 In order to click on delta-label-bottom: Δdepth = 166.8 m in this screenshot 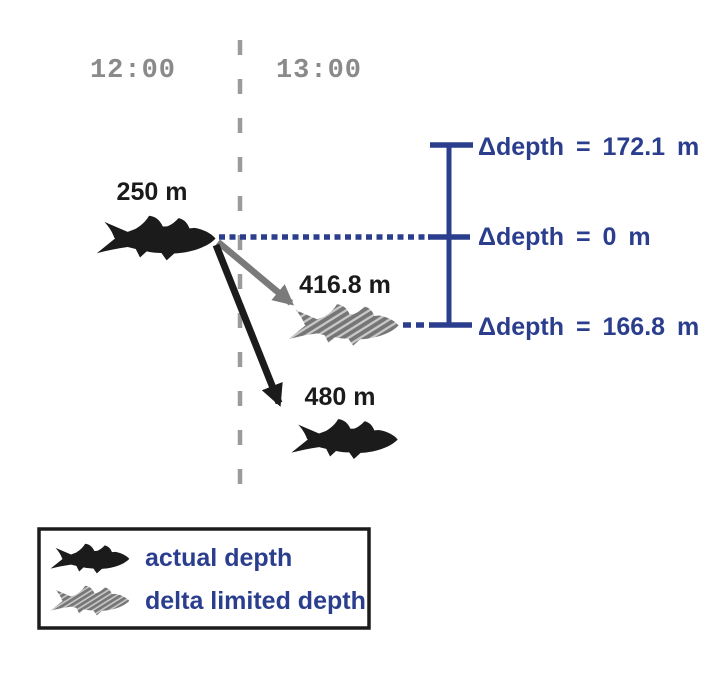, I will do `click(588, 327)`.